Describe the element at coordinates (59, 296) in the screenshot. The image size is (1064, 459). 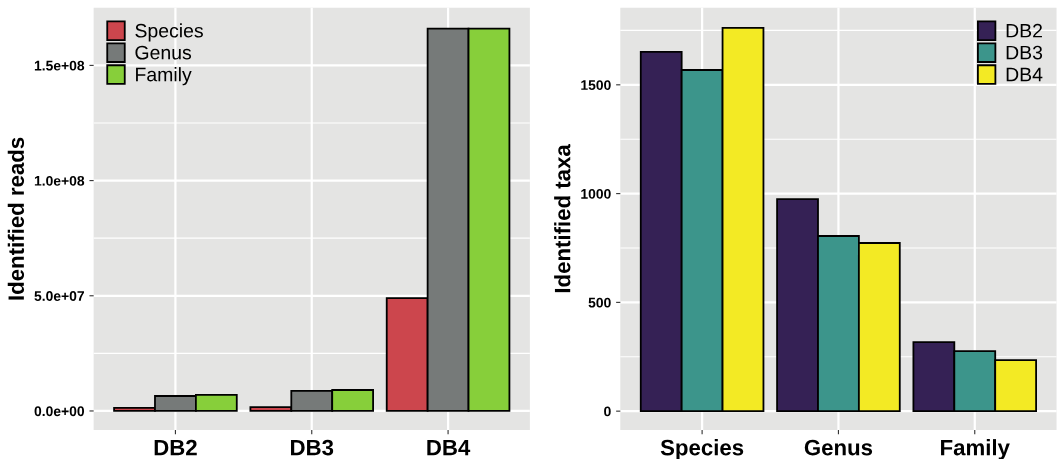
I see `y-tick-label: 5.0e+07` at that location.